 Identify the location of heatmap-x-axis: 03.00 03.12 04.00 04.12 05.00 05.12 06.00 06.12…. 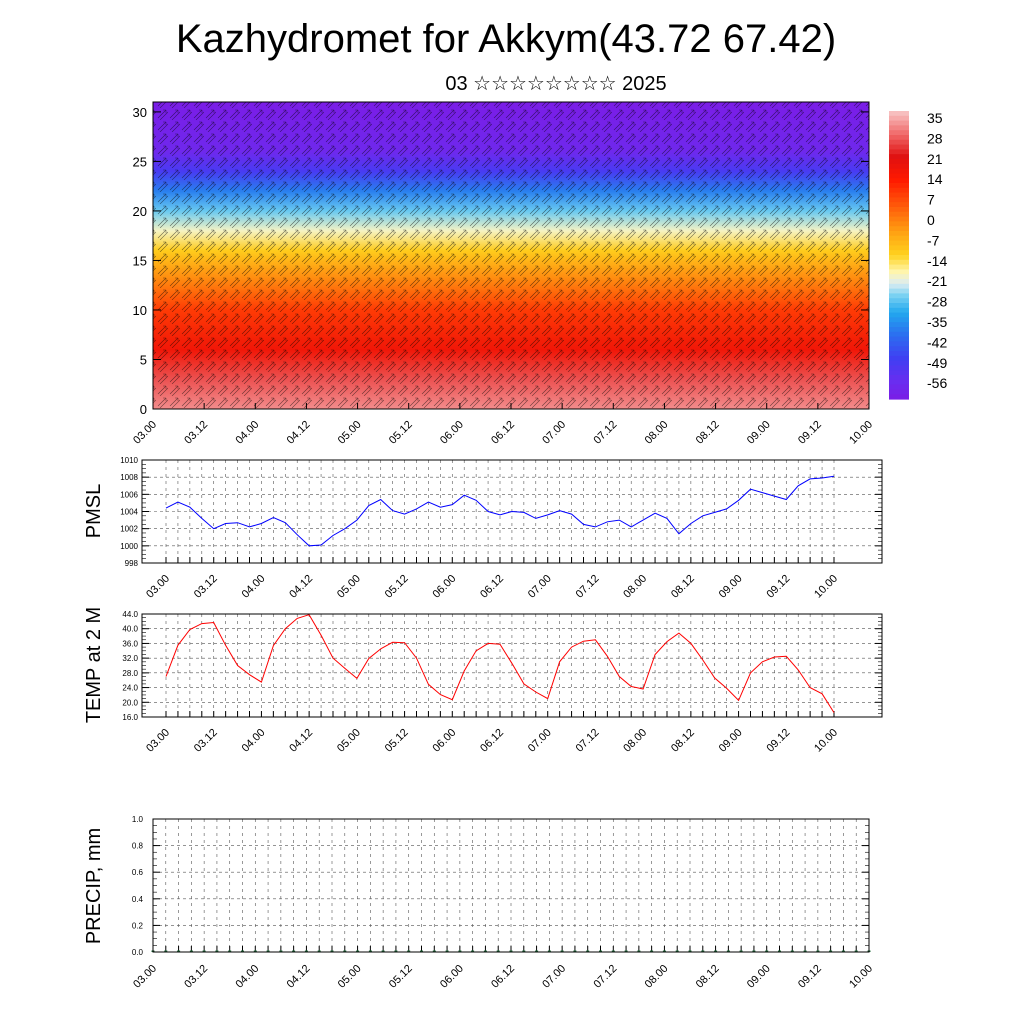
(503, 425).